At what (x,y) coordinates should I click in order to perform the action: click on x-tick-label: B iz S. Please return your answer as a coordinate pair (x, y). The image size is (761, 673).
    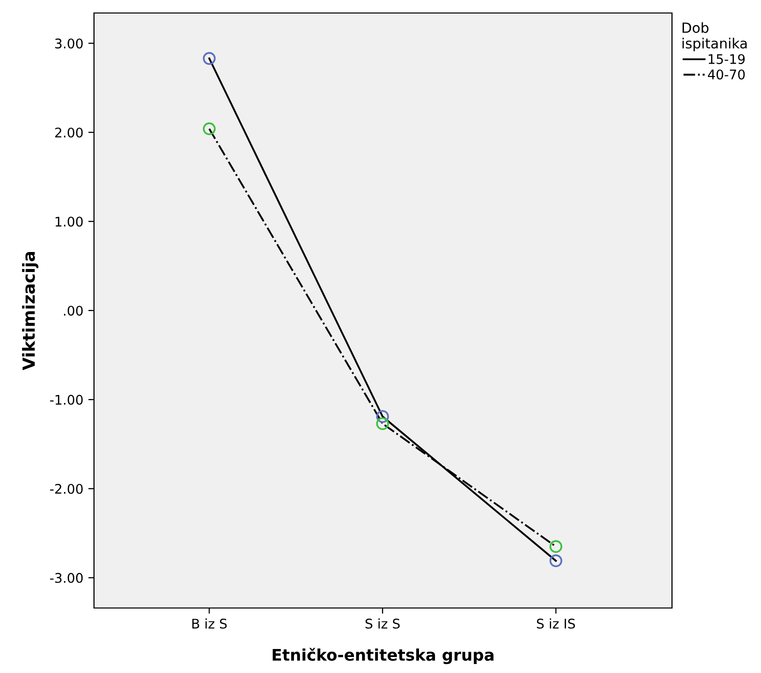
    Looking at the image, I should click on (209, 623).